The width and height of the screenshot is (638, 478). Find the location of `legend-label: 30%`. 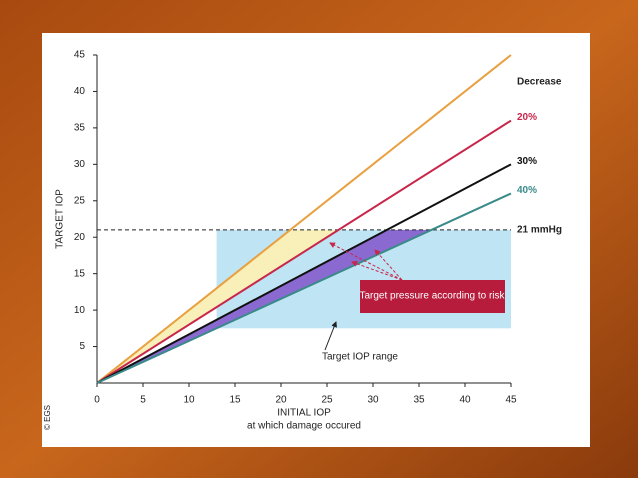

legend-label: 30% is located at coordinates (527, 161).